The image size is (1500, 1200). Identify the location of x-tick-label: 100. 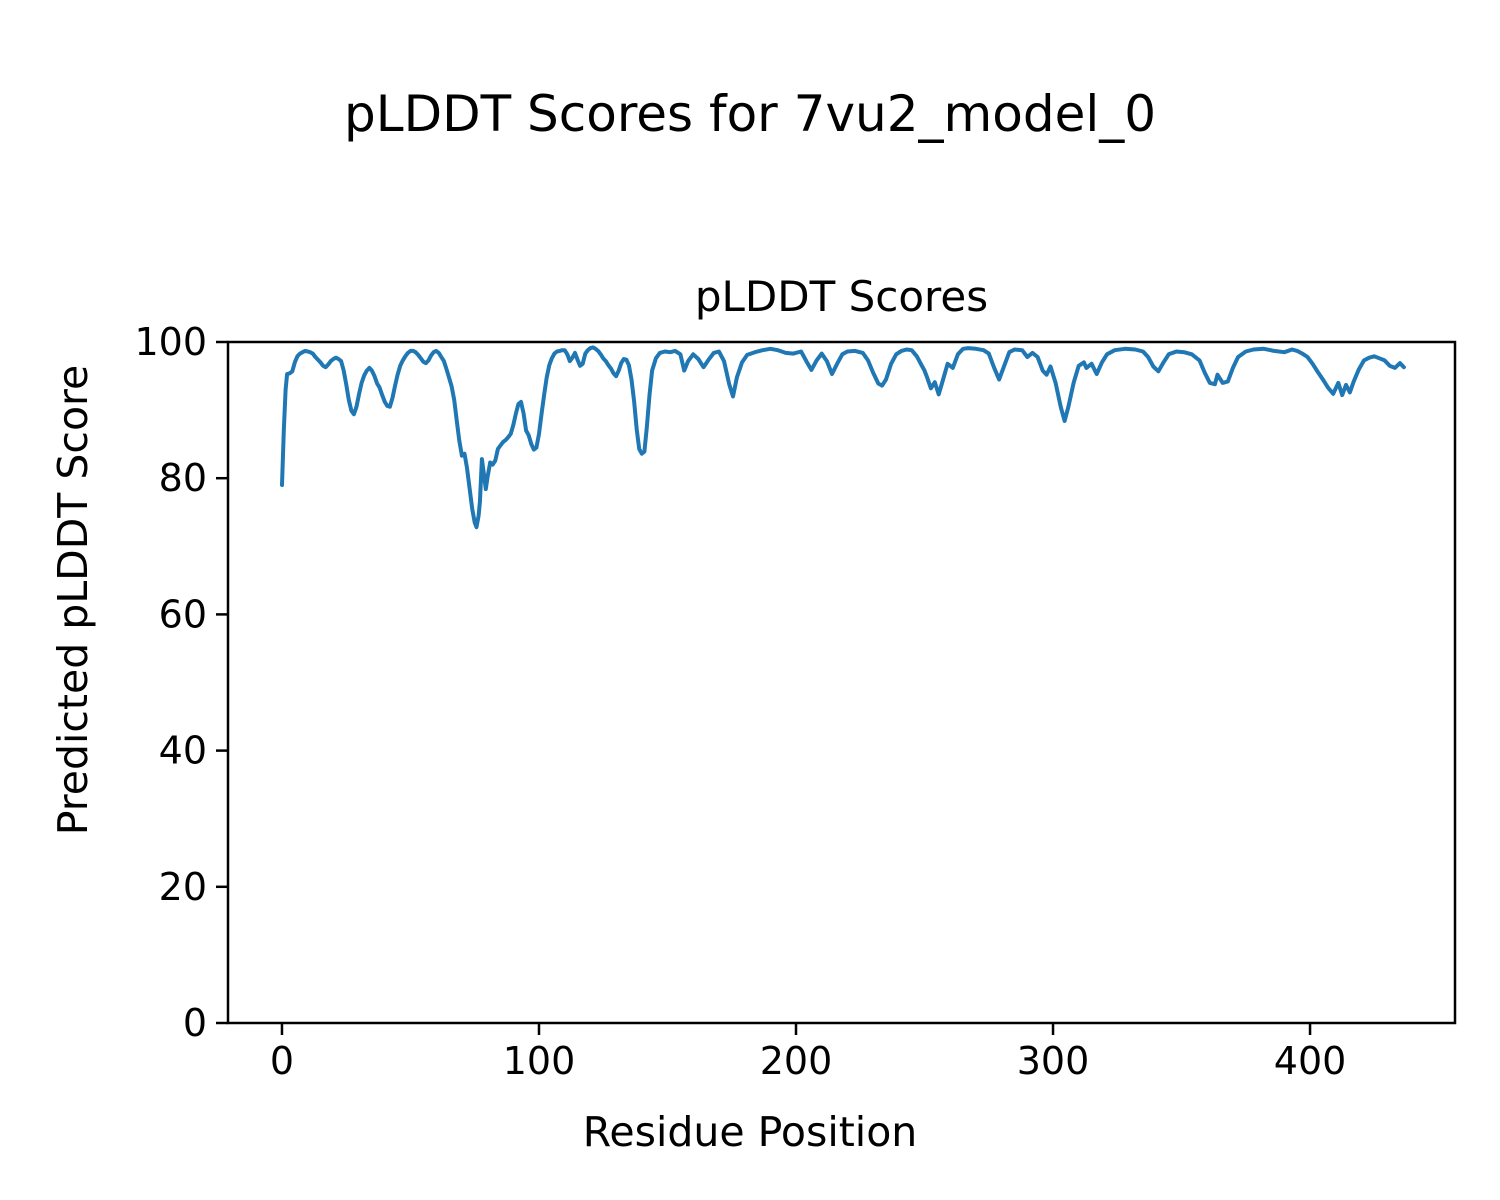
(539, 1061).